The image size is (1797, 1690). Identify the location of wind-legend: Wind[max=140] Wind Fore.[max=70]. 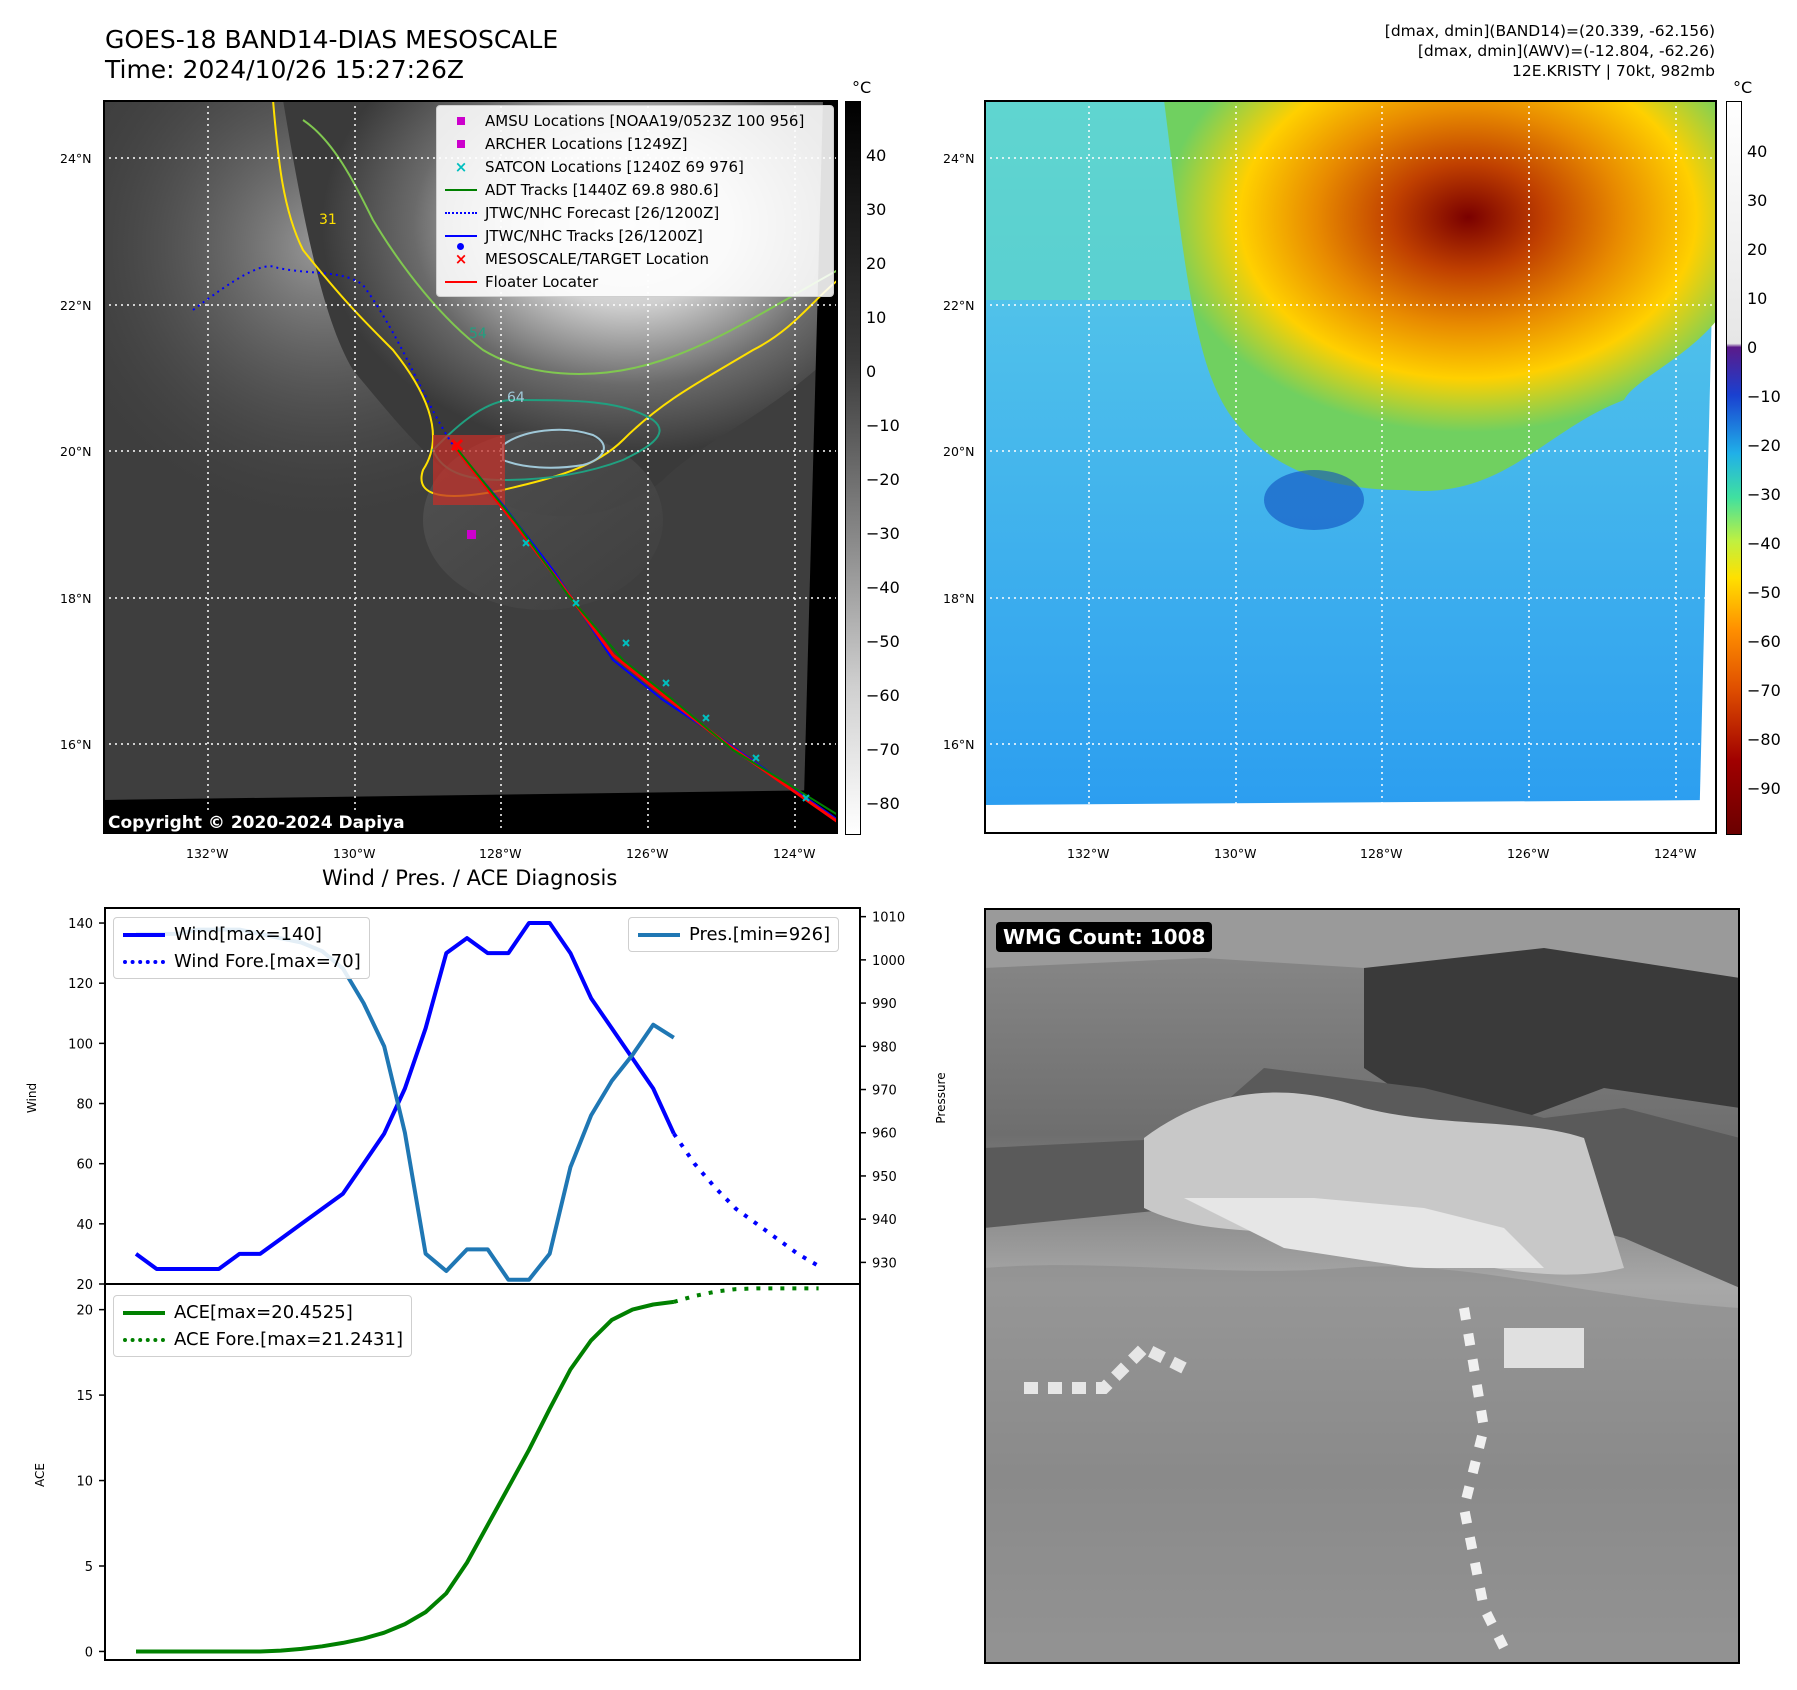
(241, 948).